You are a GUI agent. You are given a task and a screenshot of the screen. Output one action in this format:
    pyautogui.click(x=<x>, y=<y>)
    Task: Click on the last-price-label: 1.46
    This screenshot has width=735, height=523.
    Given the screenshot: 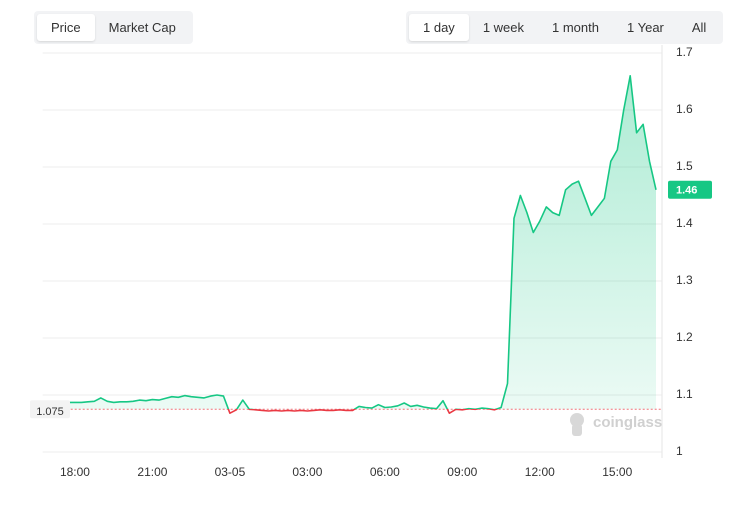 What is the action you would take?
    pyautogui.click(x=686, y=191)
    